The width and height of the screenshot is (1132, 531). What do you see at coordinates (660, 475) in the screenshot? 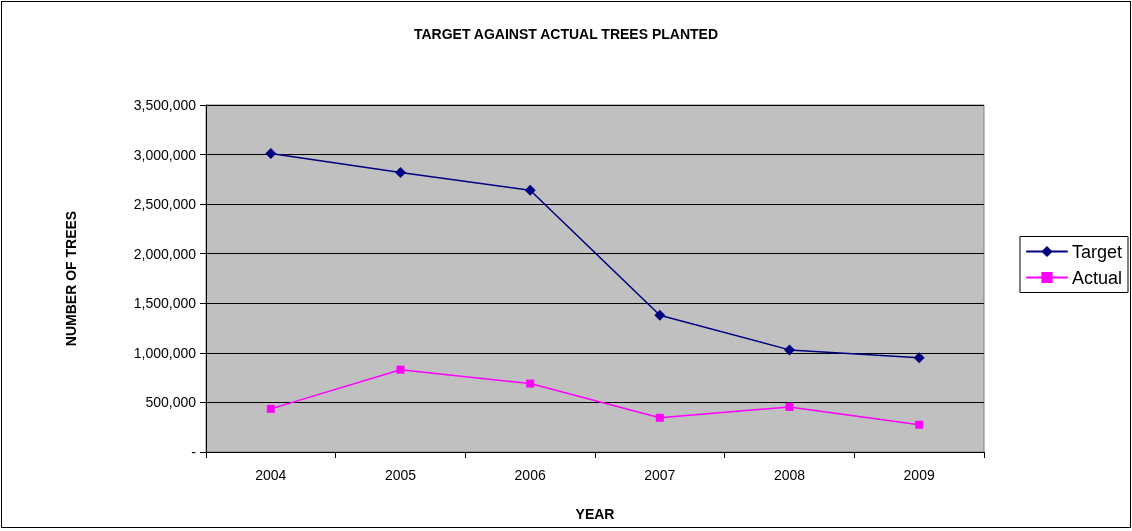
I see `x-tick-label: 2007` at bounding box center [660, 475].